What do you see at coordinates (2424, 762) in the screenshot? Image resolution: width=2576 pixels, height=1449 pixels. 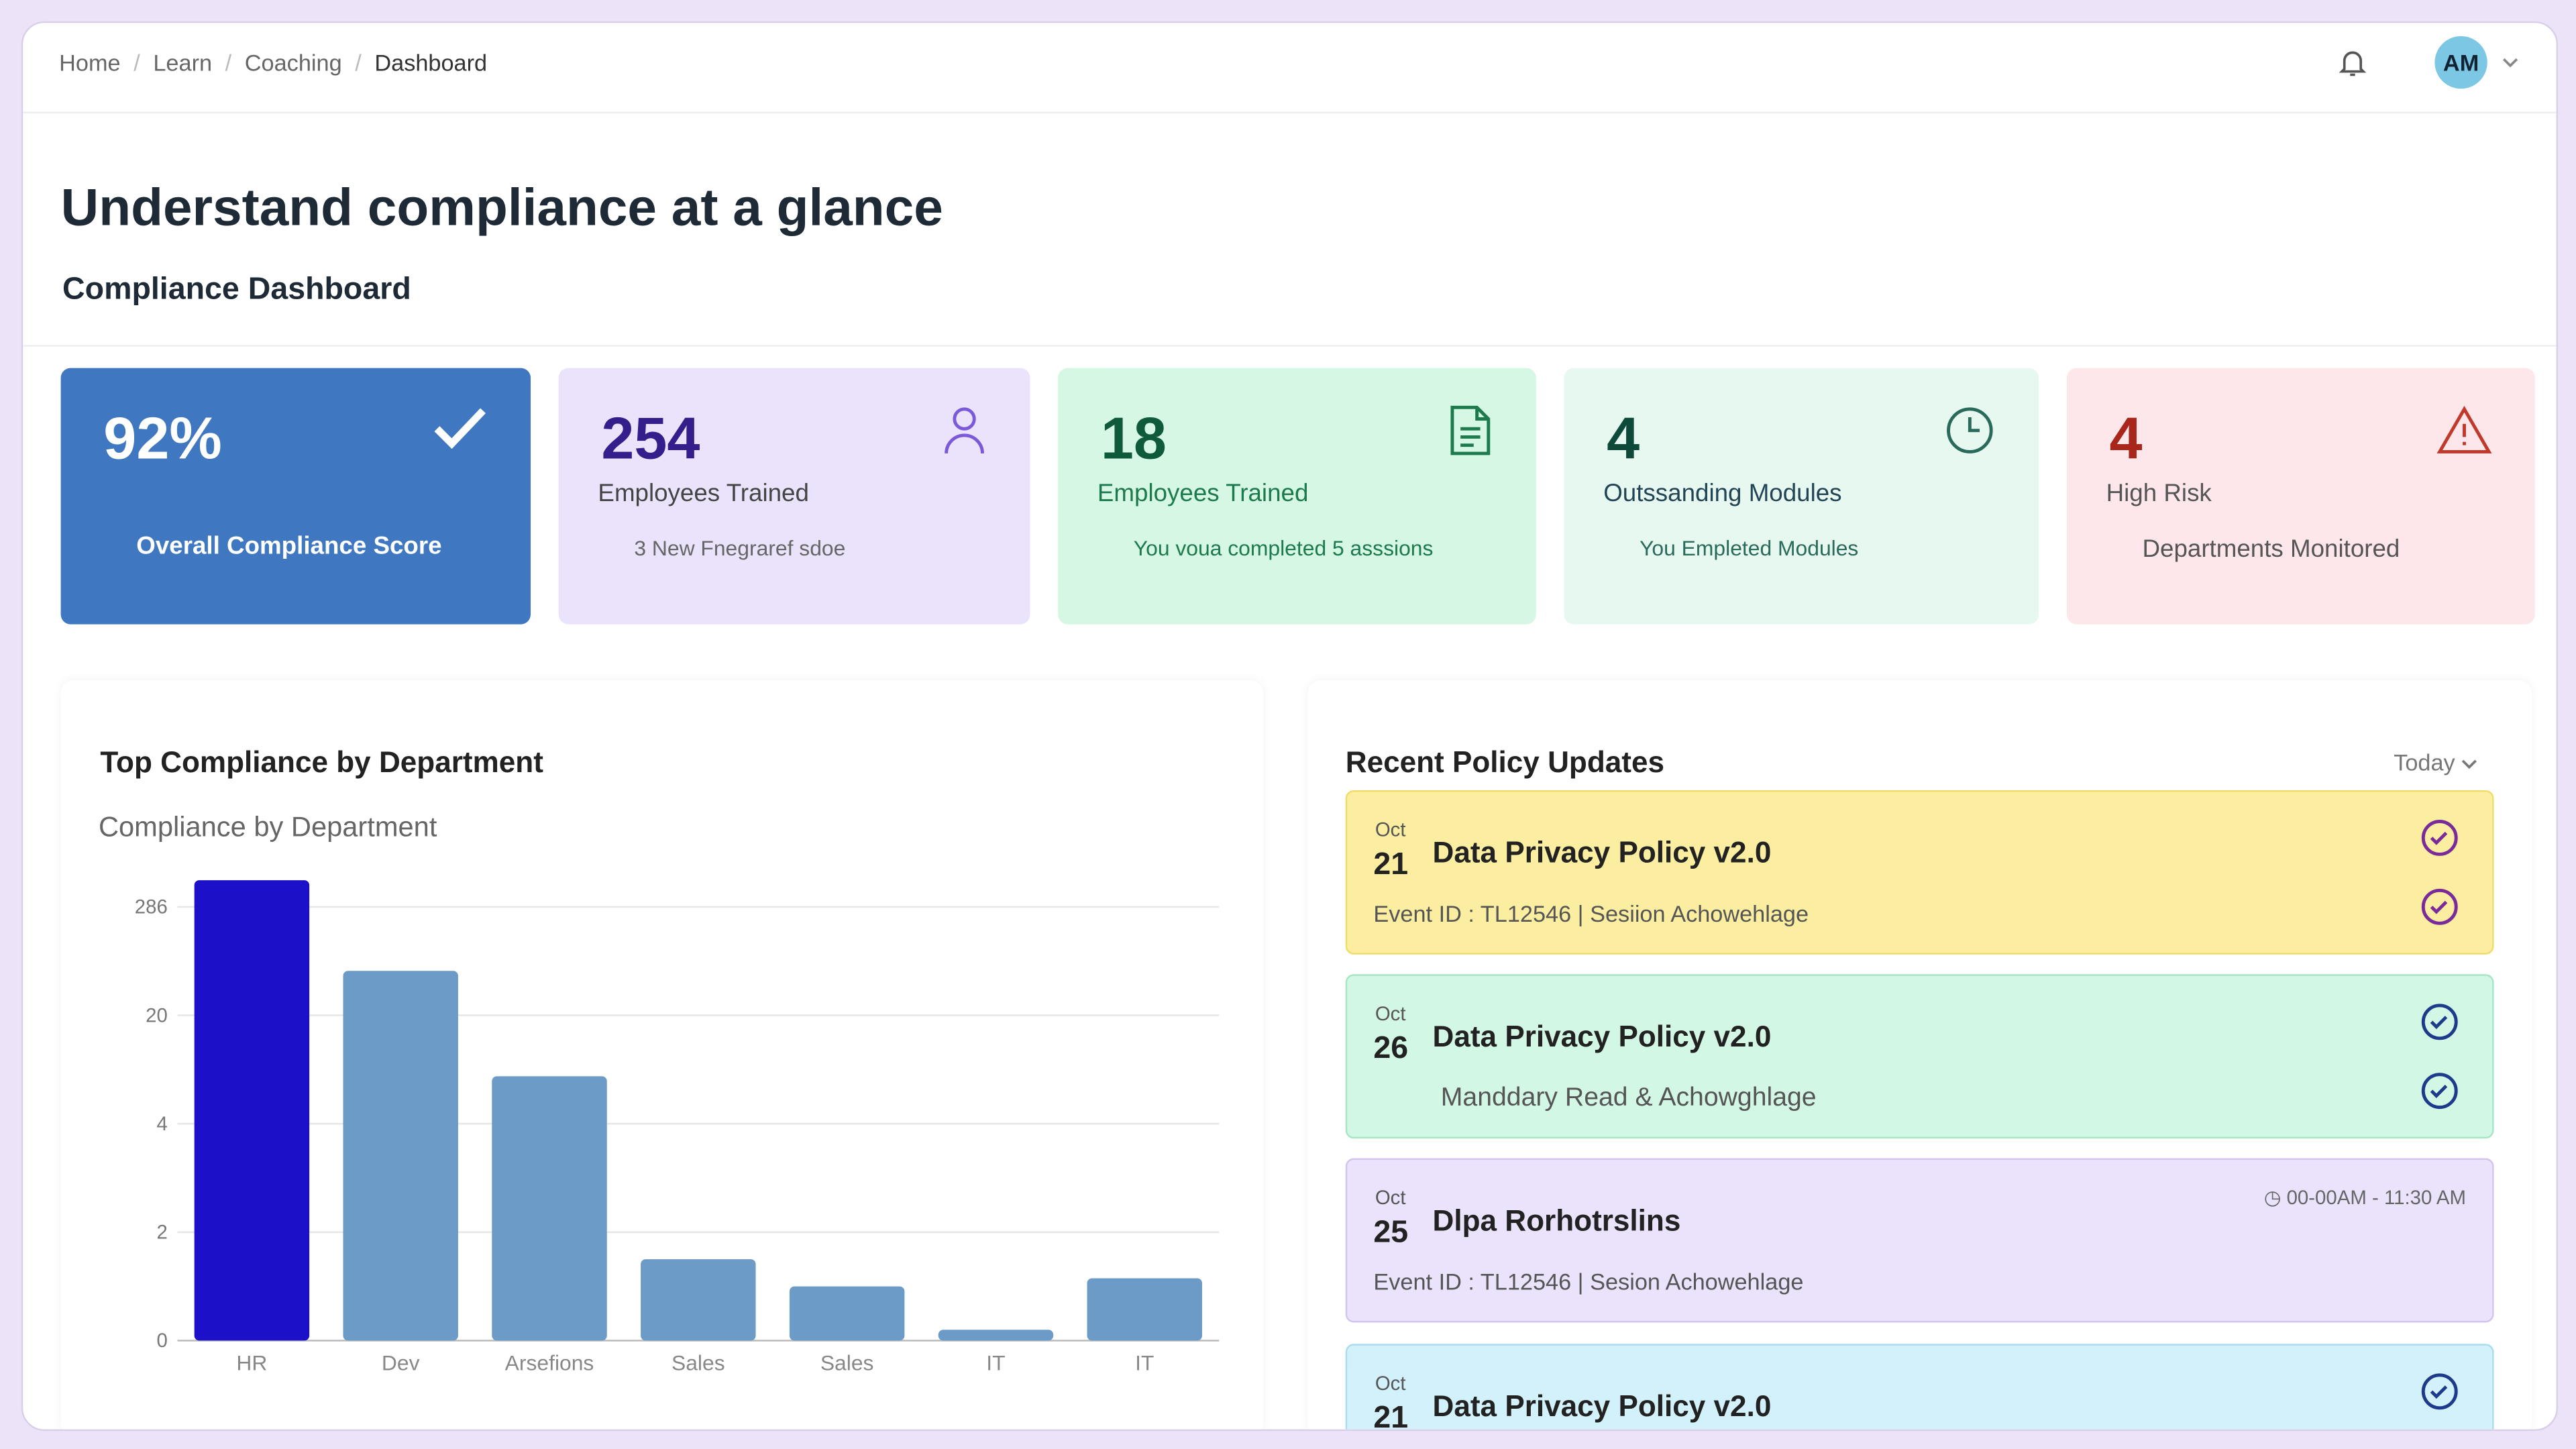 I see `filter-label: Today` at bounding box center [2424, 762].